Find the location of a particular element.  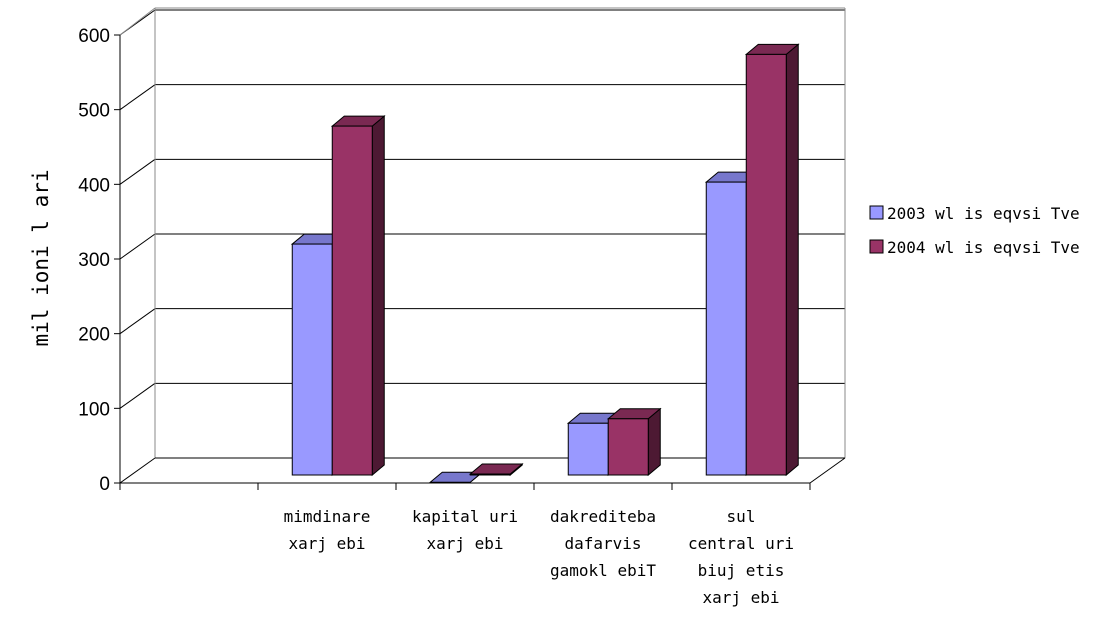

legend-label: 2004 wl is eqvsi Tve is located at coordinates (983, 247).